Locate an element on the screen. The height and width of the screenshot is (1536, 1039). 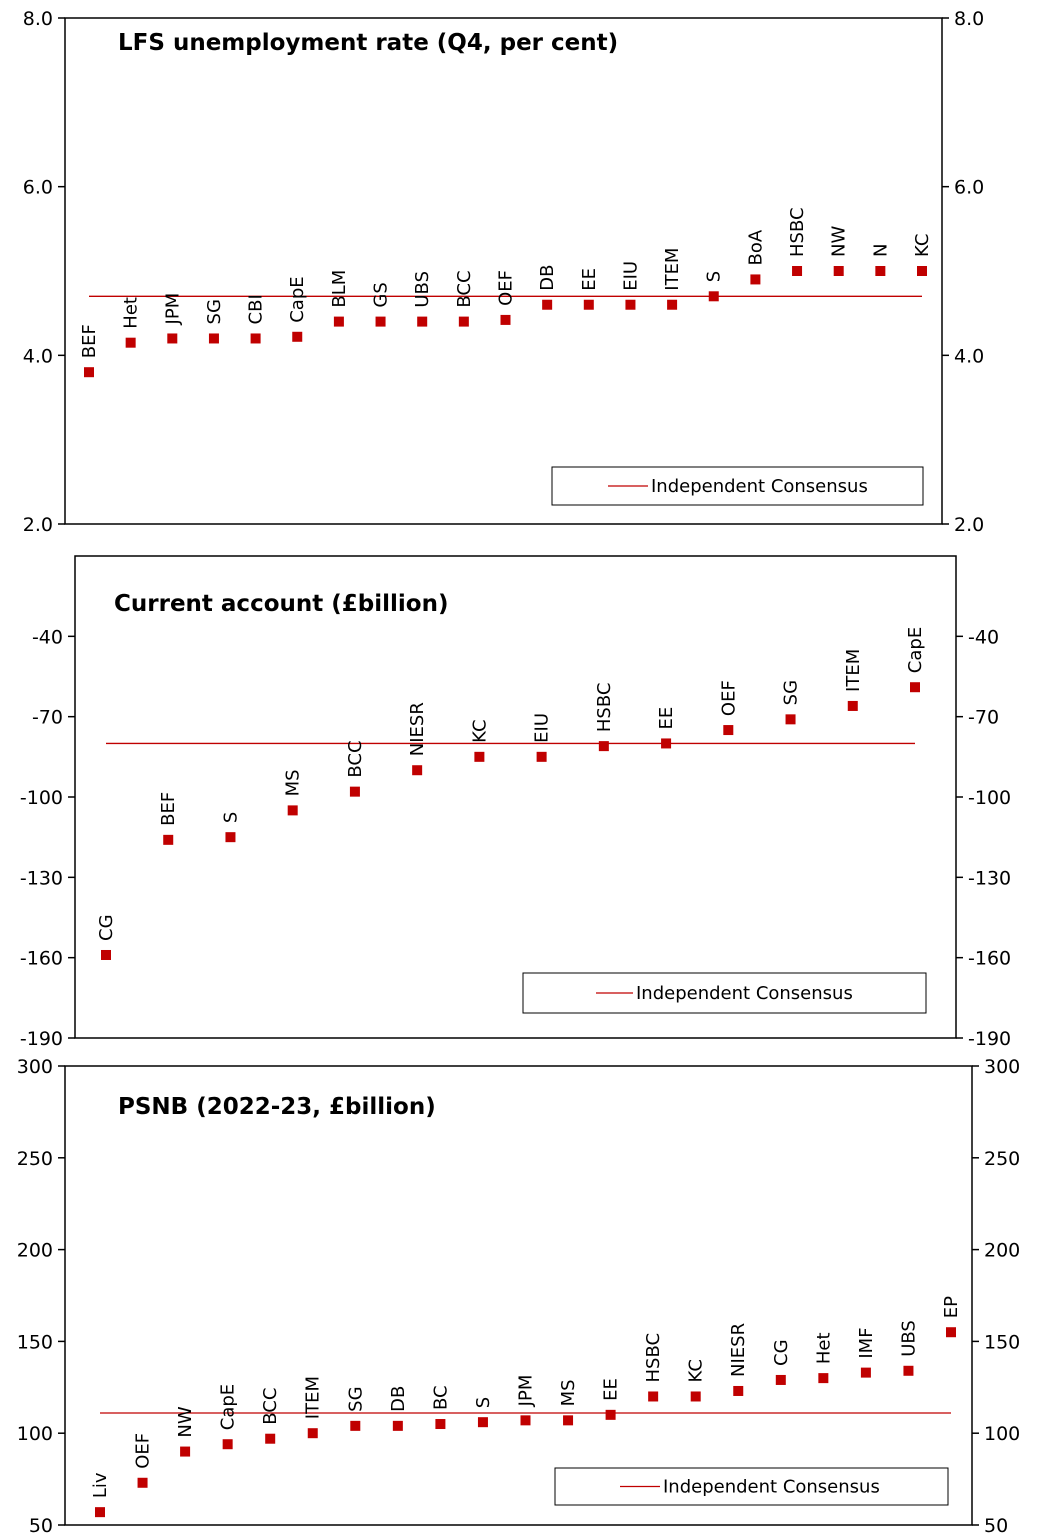
y-tick-label-left: -160 is located at coordinates (41, 959).